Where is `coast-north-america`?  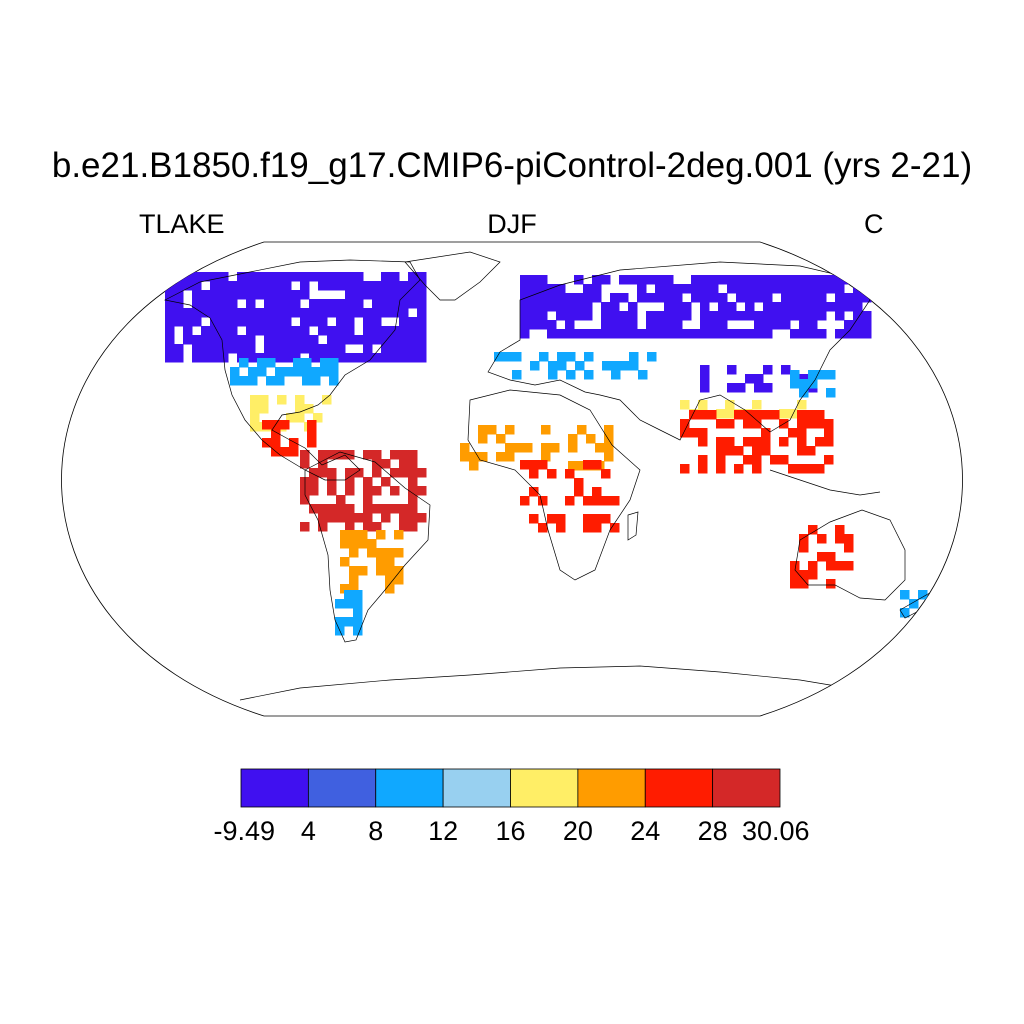 coast-north-america is located at coordinates (292, 370).